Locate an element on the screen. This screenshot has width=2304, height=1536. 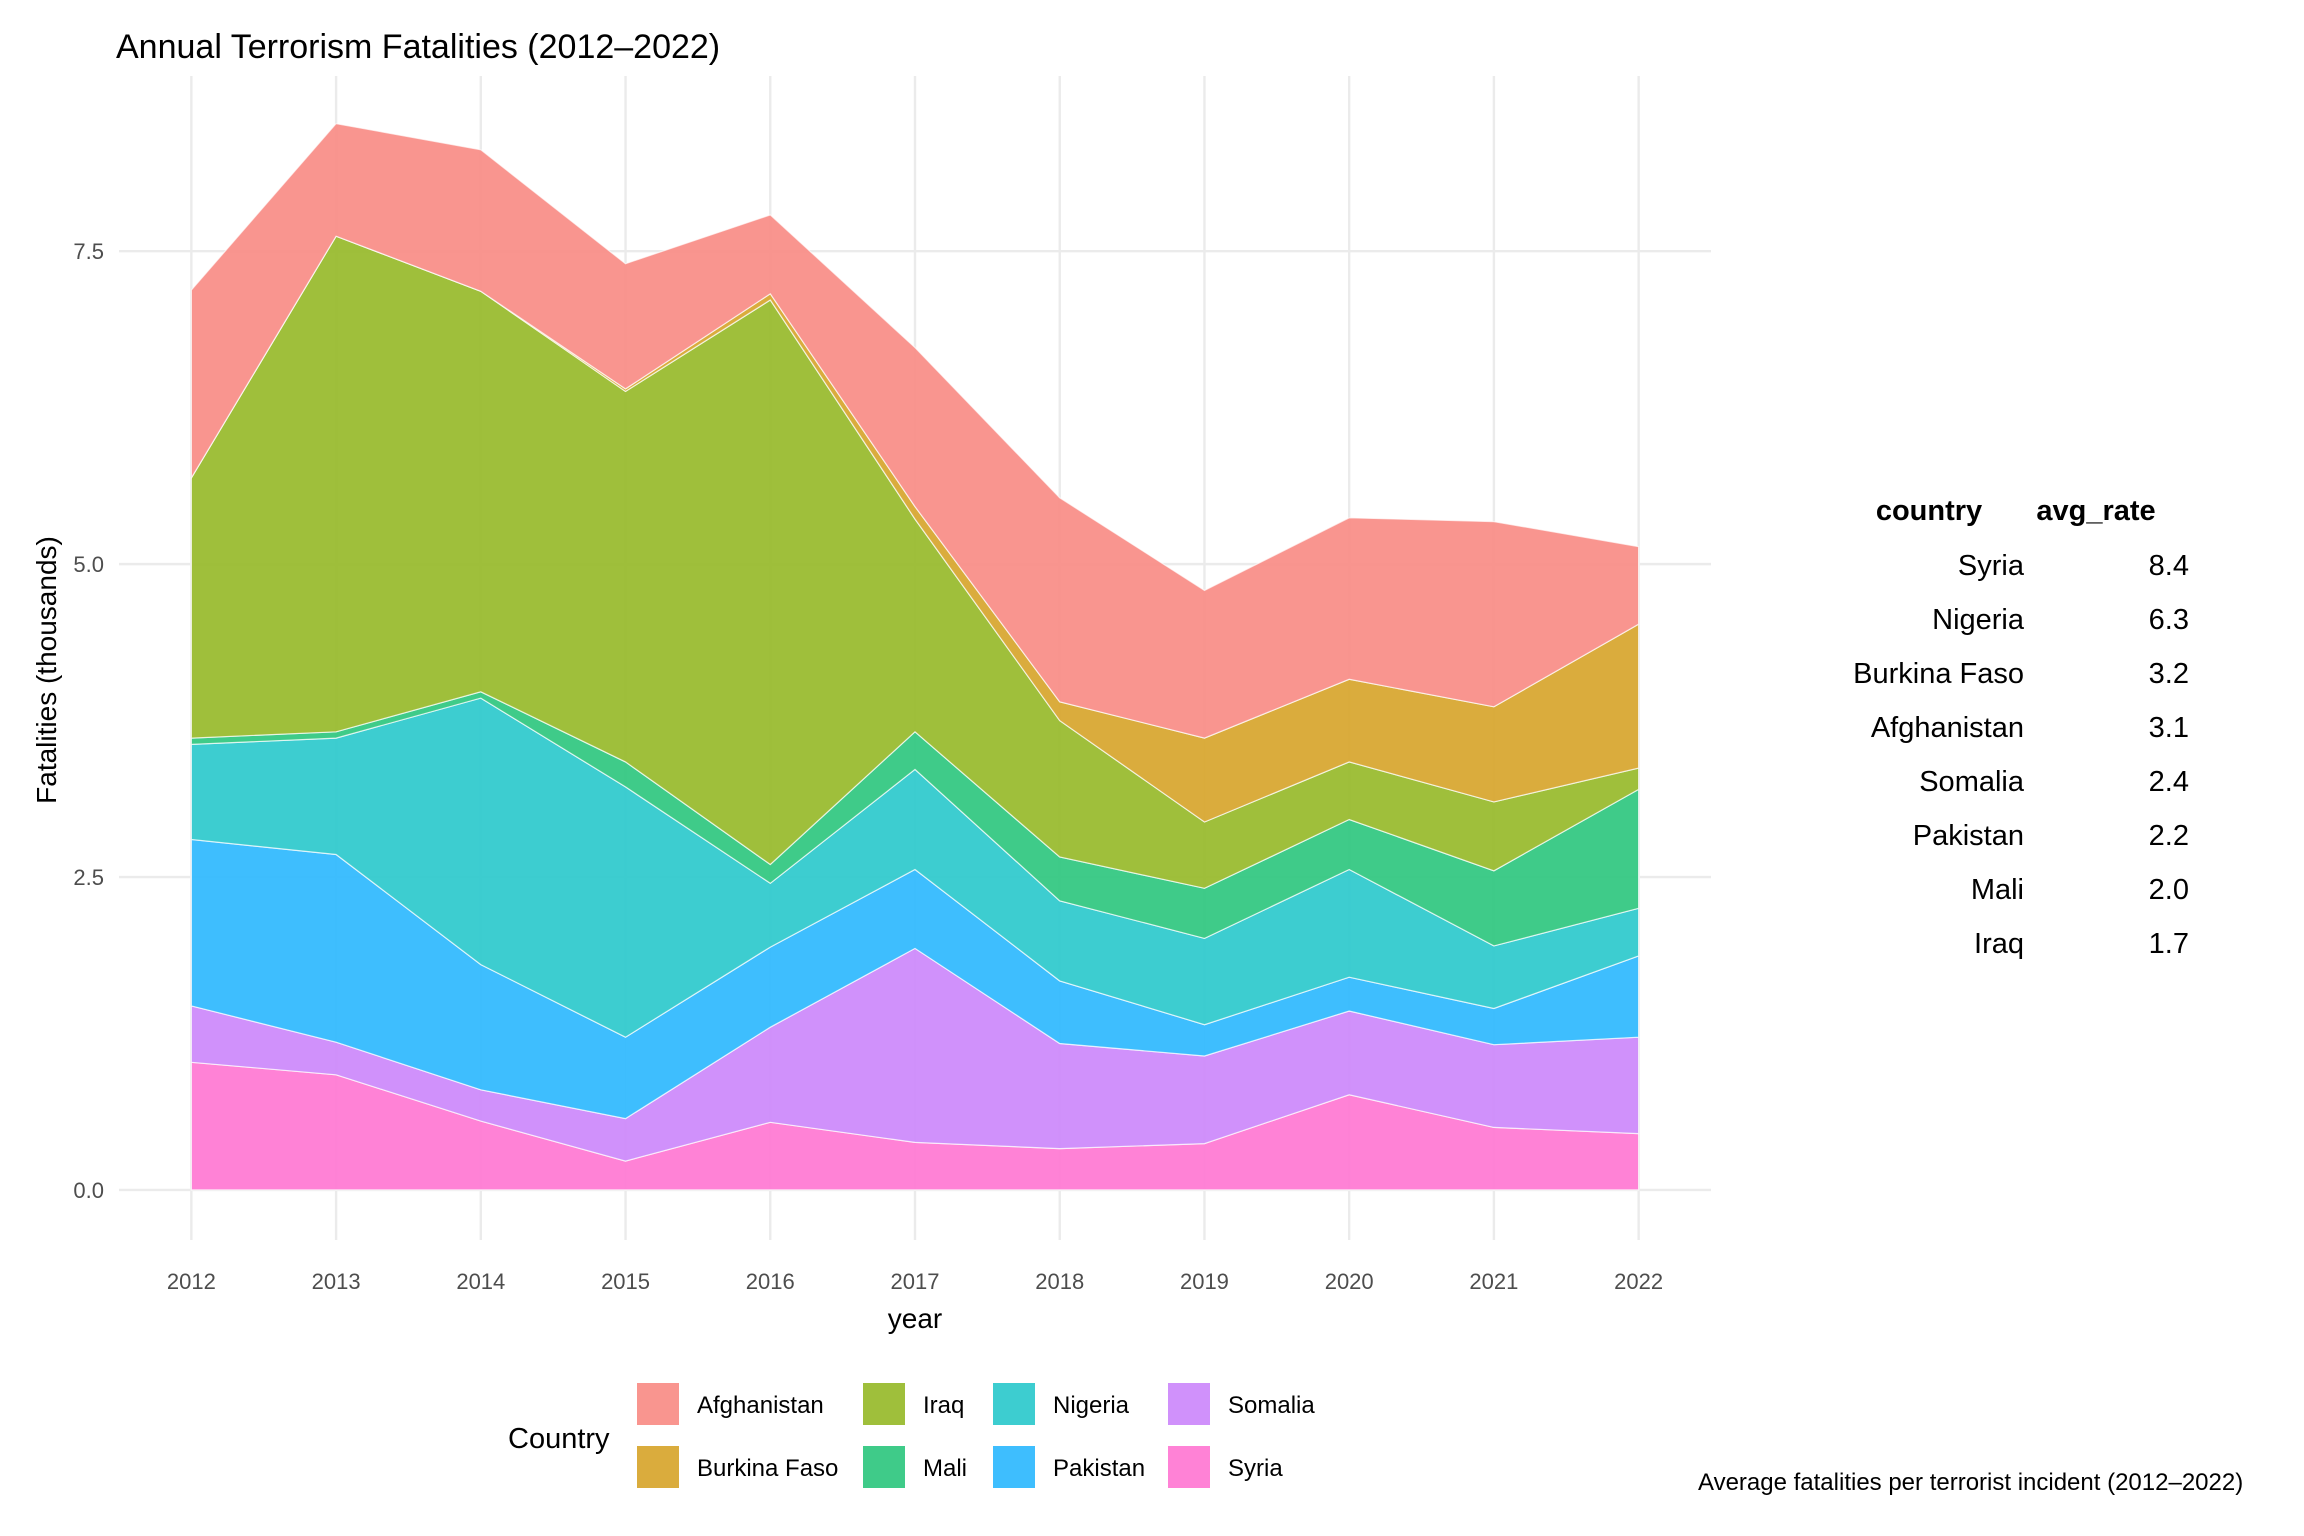
table-cell-country: Pakistan is located at coordinates (1968, 836).